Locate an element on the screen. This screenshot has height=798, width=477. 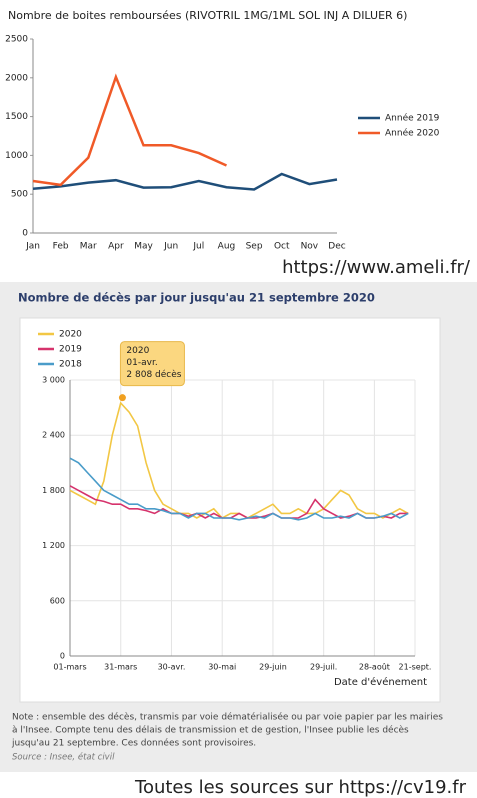
legend-label: Année 2020 is located at coordinates (412, 133).